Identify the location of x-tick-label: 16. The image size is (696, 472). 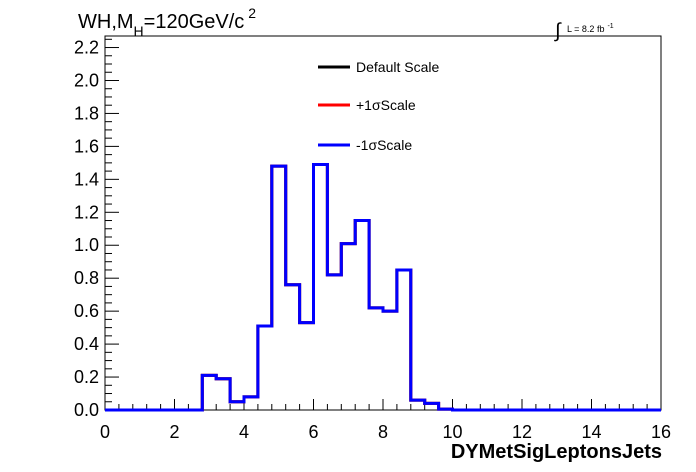
(661, 432).